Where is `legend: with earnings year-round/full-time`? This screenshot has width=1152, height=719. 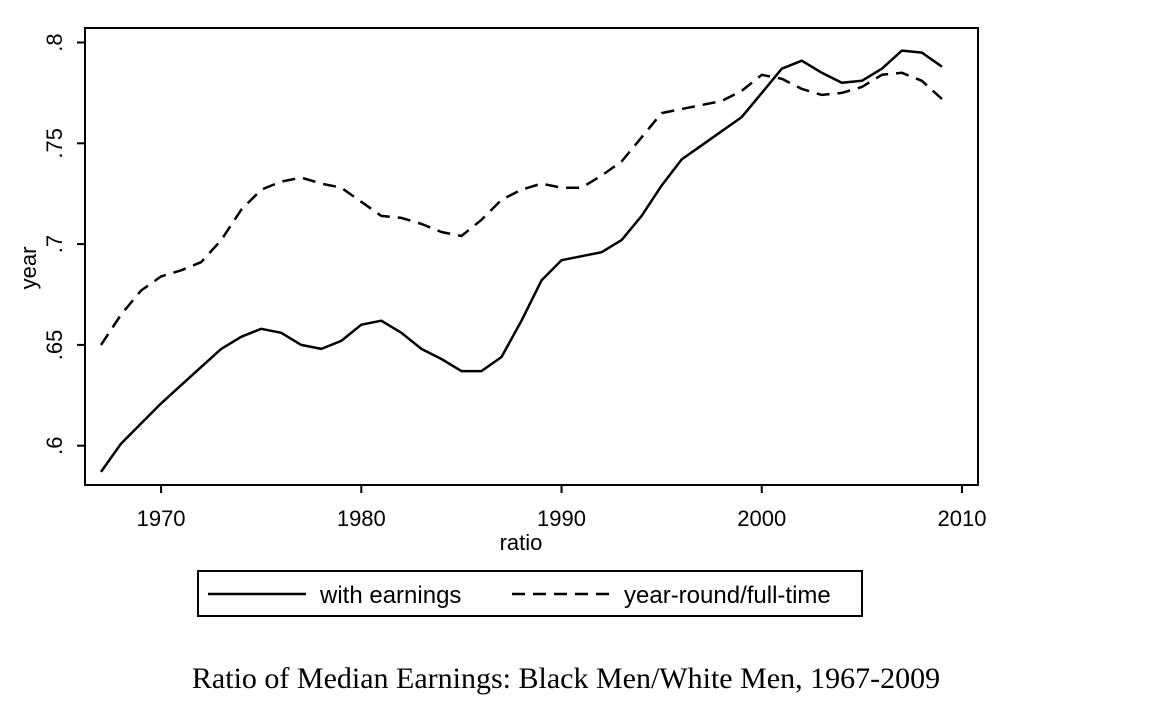
legend: with earnings year-round/full-time is located at coordinates (530, 593).